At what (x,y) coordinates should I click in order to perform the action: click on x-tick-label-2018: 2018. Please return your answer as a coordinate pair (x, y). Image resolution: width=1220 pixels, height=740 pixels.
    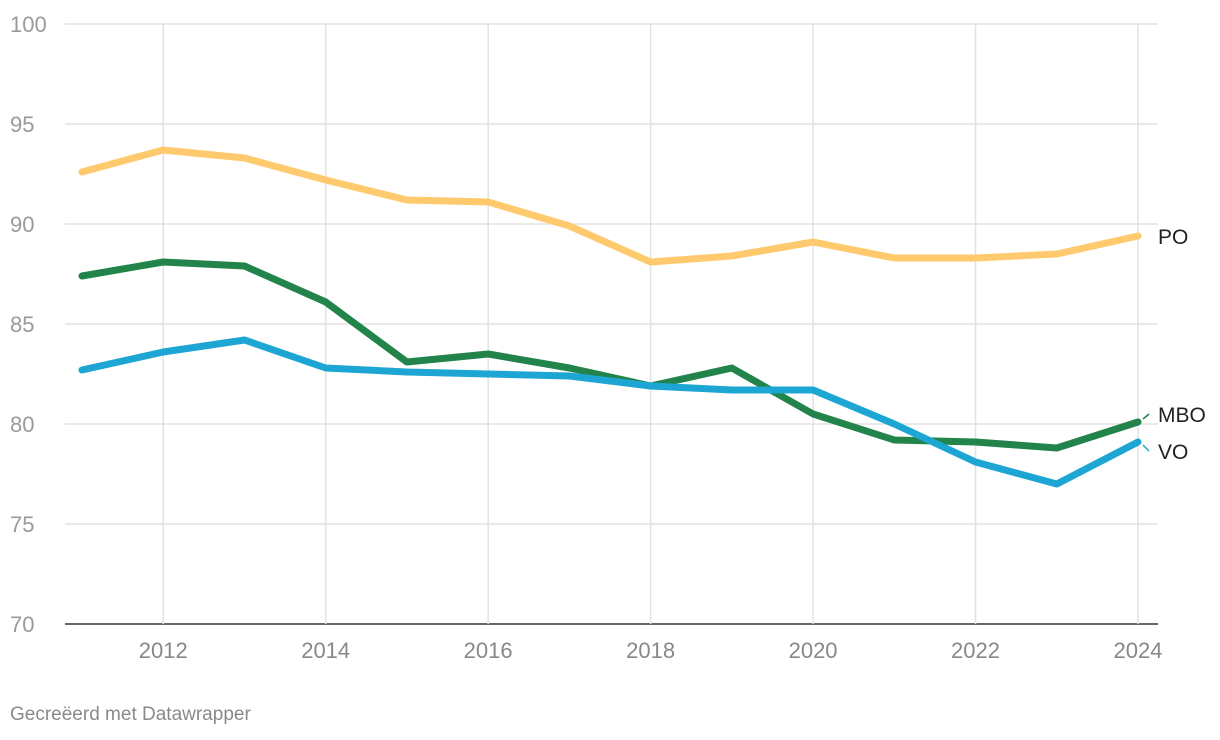
    Looking at the image, I should click on (650, 650).